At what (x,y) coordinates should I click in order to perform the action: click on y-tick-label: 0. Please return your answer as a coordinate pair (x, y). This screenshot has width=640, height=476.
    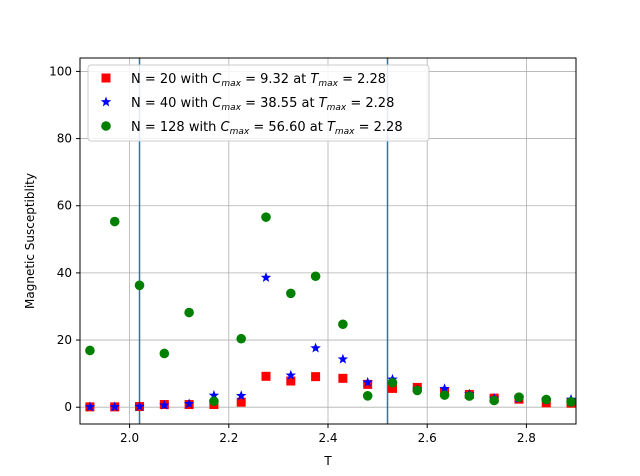
    Looking at the image, I should click on (68, 407).